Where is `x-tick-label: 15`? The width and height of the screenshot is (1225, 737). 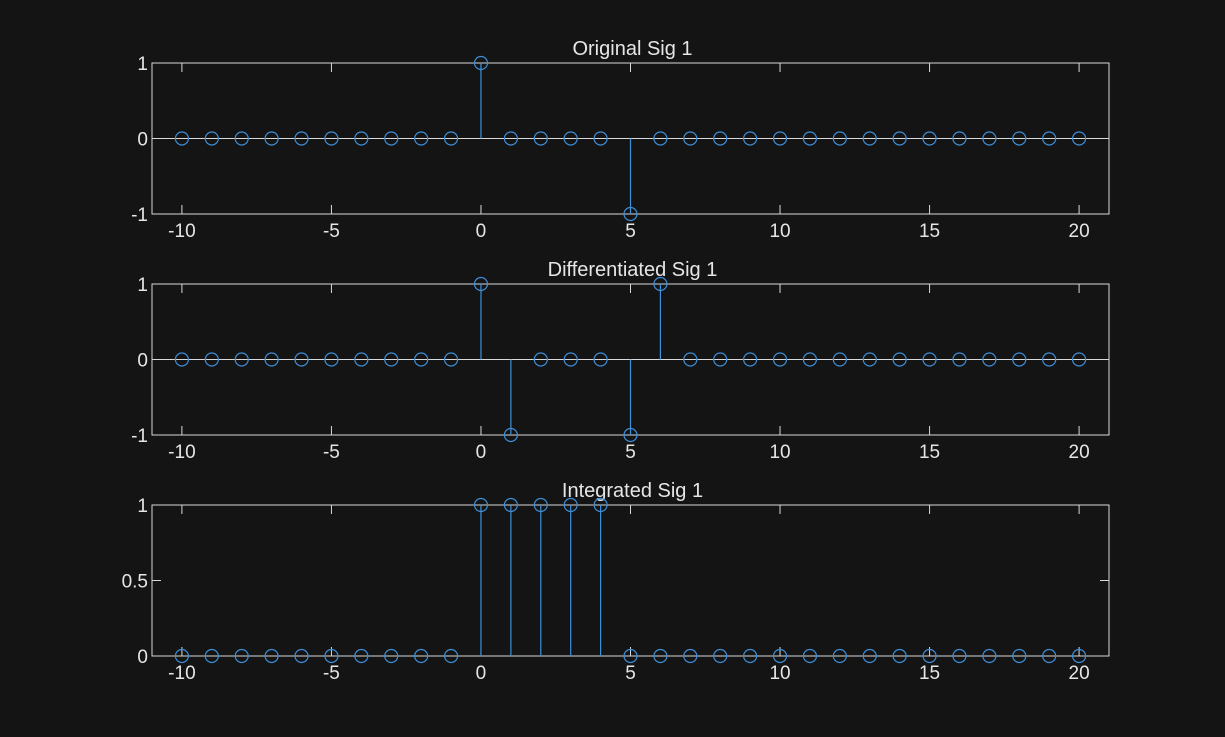 x-tick-label: 15 is located at coordinates (929, 231).